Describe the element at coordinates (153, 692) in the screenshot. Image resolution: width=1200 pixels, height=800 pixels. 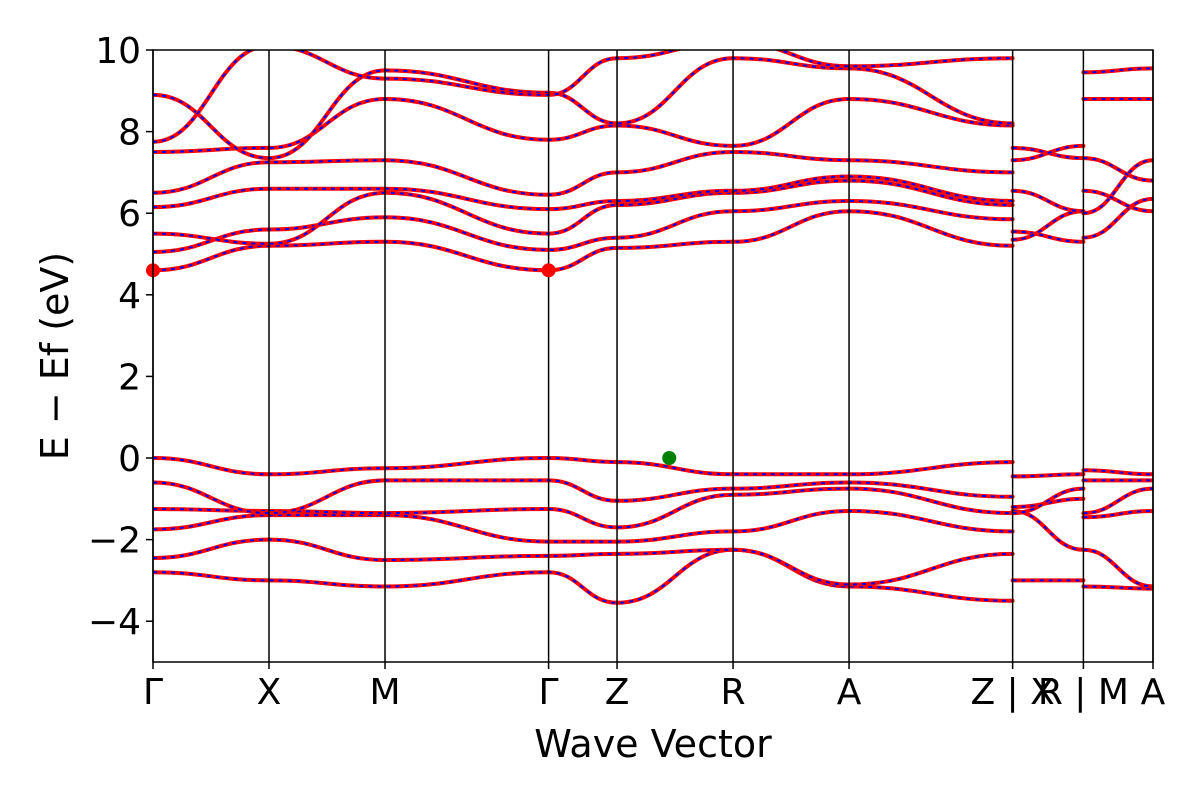
I see `x-tick-label-0: Γ` at that location.